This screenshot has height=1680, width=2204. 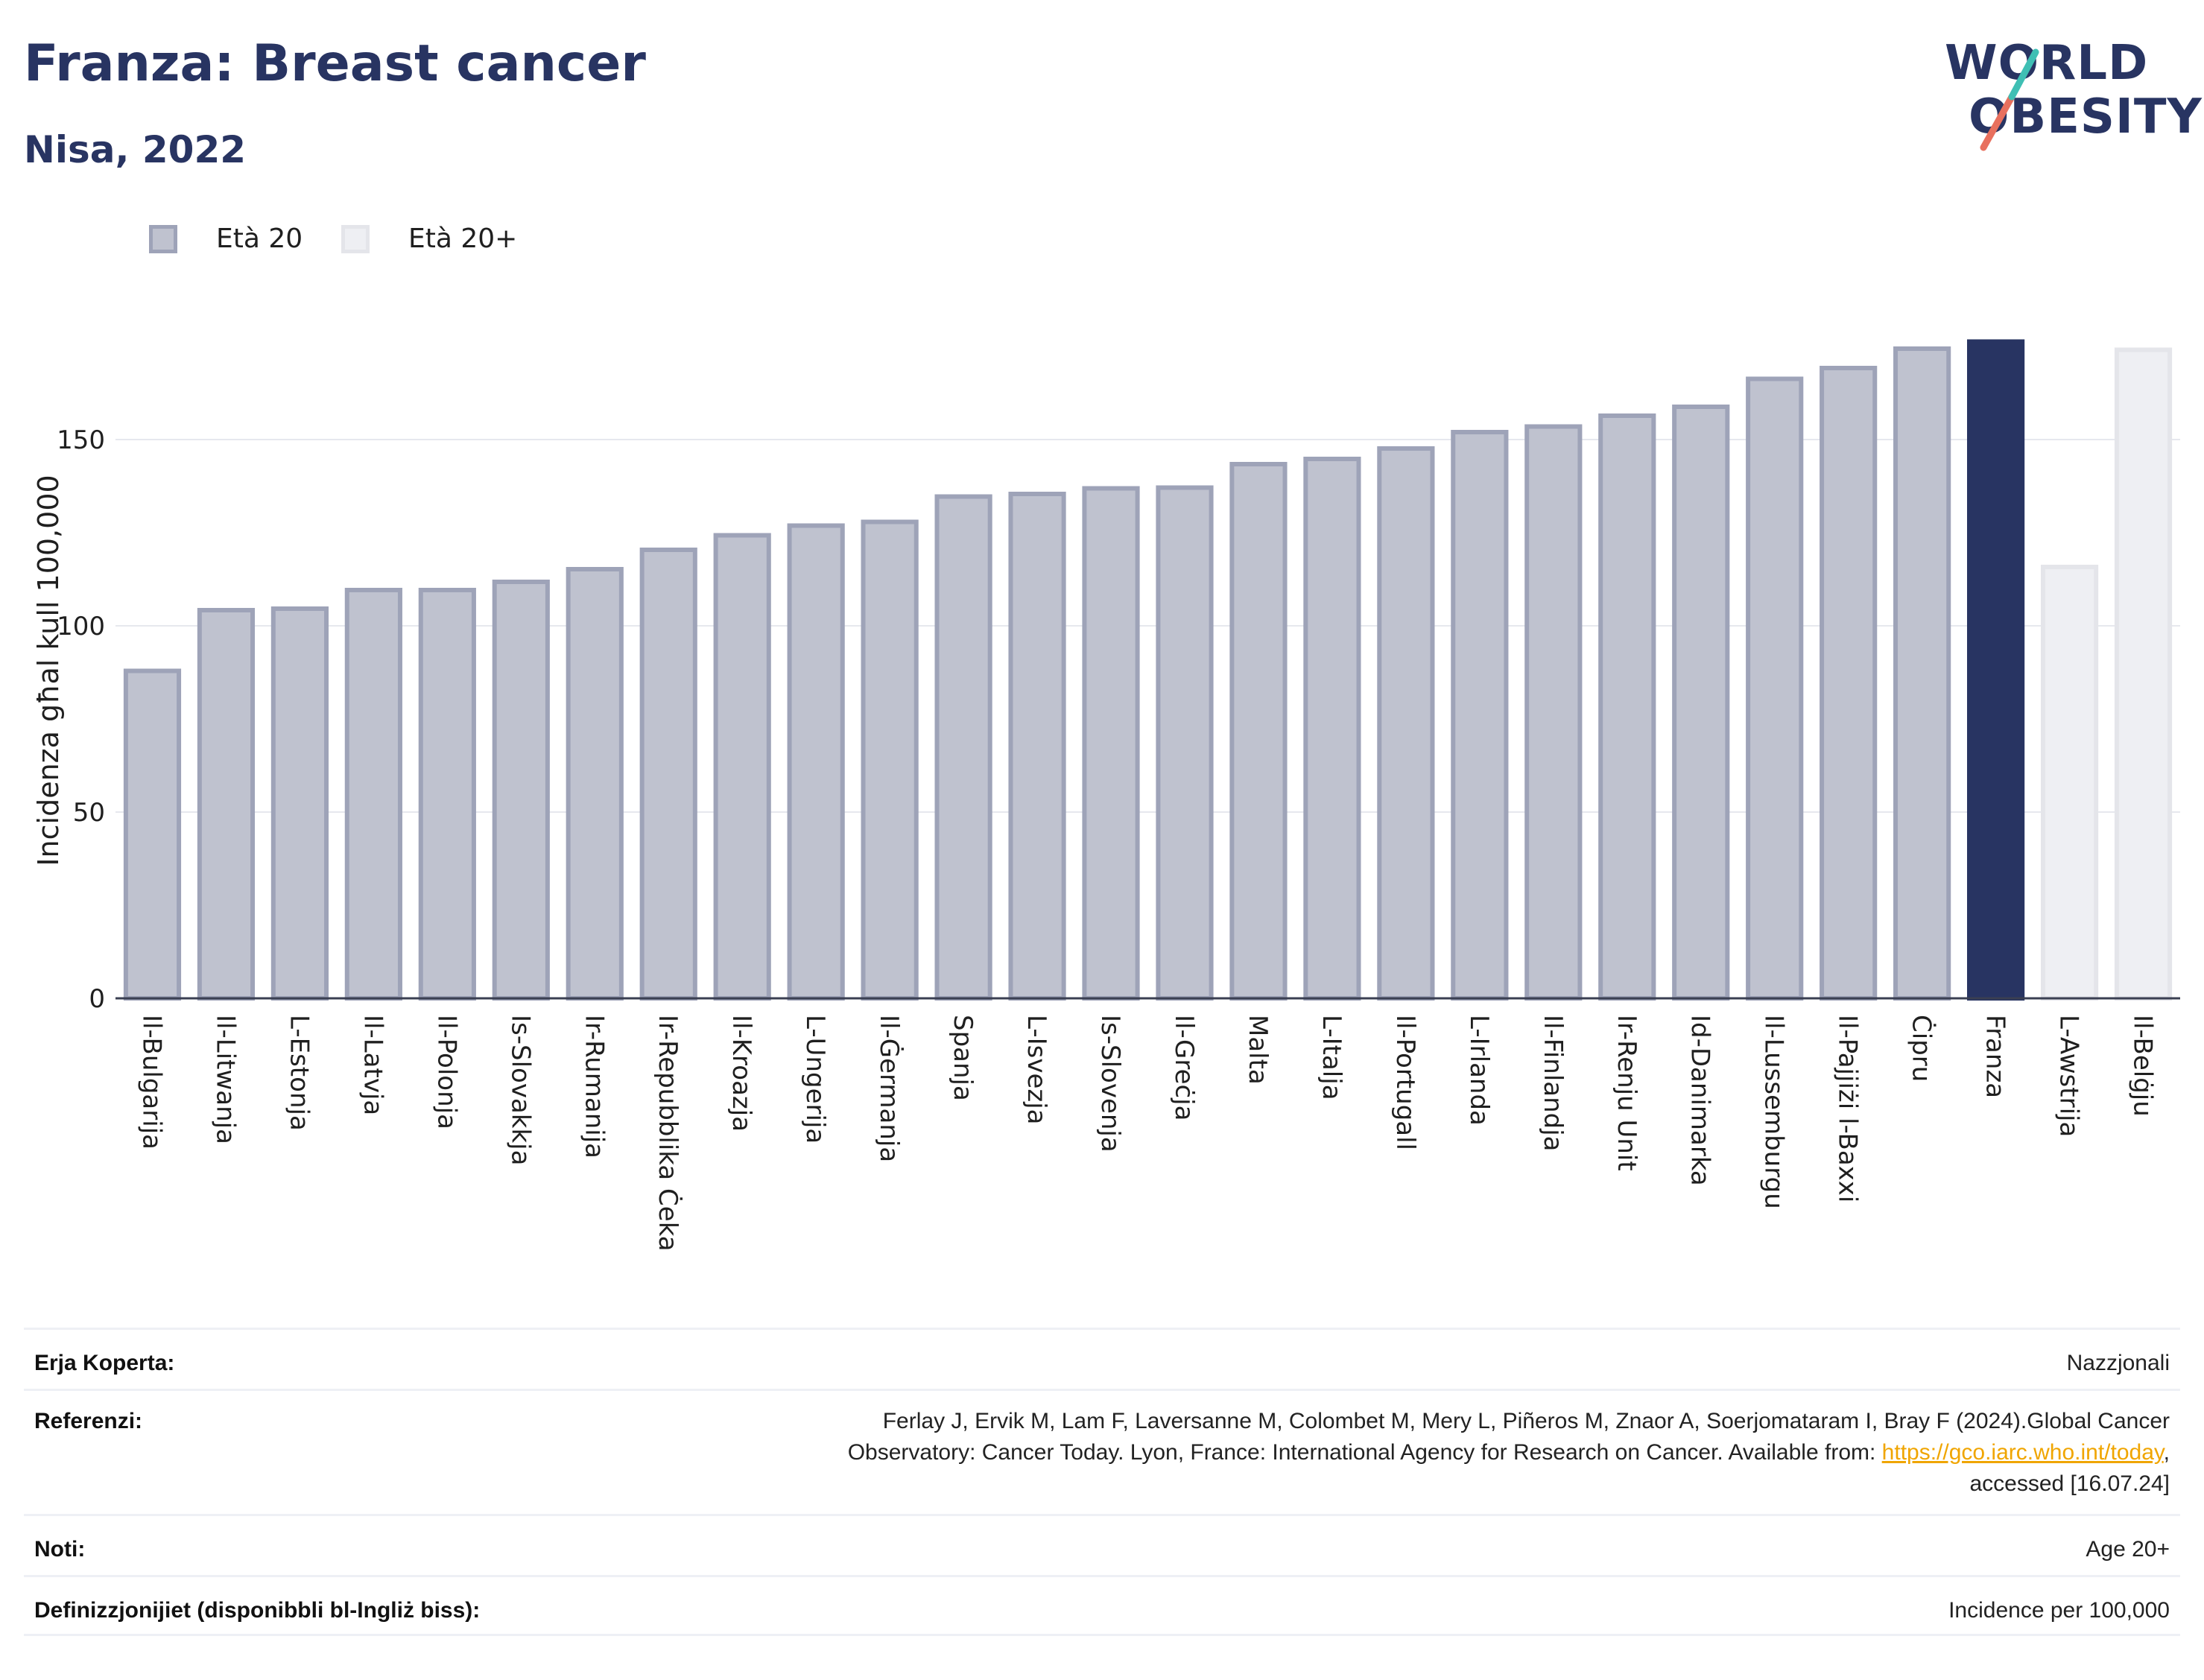 I want to click on reference-link-suffix: ,, so click(x=2166, y=1452).